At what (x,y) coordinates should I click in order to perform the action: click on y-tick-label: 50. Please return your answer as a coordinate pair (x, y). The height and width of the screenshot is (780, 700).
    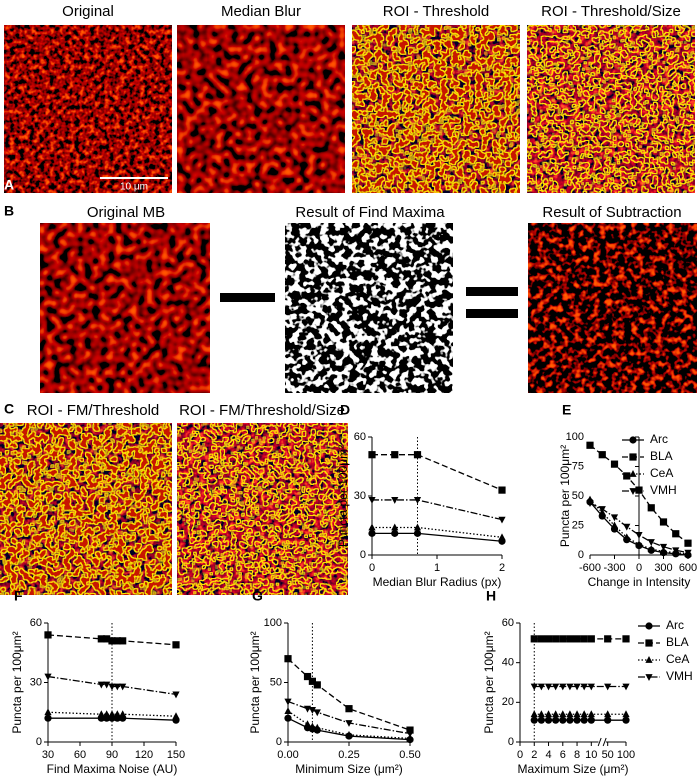
    Looking at the image, I should click on (276, 682).